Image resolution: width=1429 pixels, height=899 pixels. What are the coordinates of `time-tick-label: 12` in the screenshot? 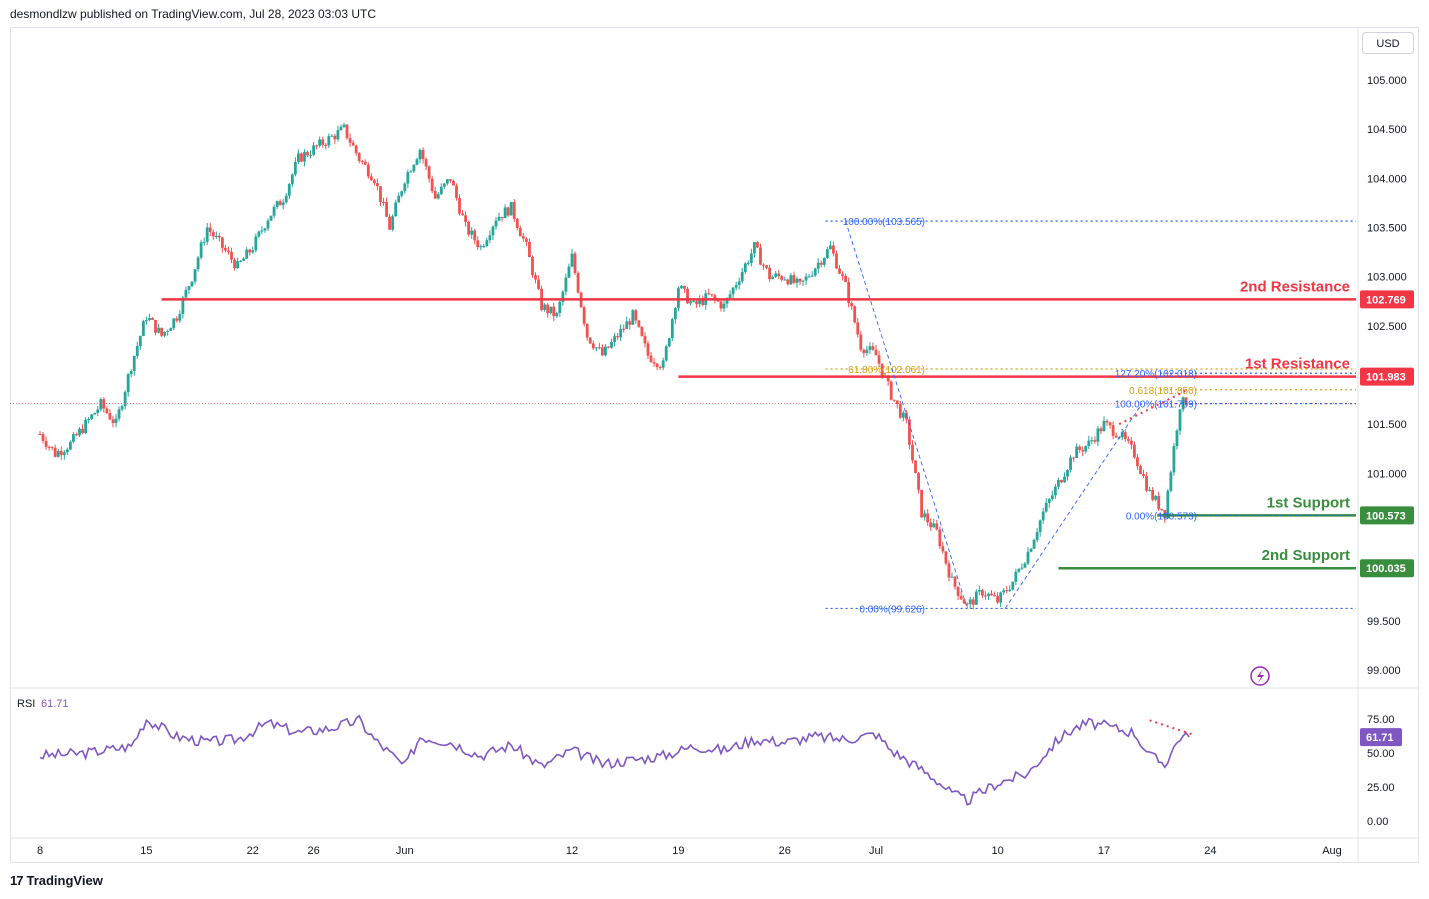 It's located at (572, 851).